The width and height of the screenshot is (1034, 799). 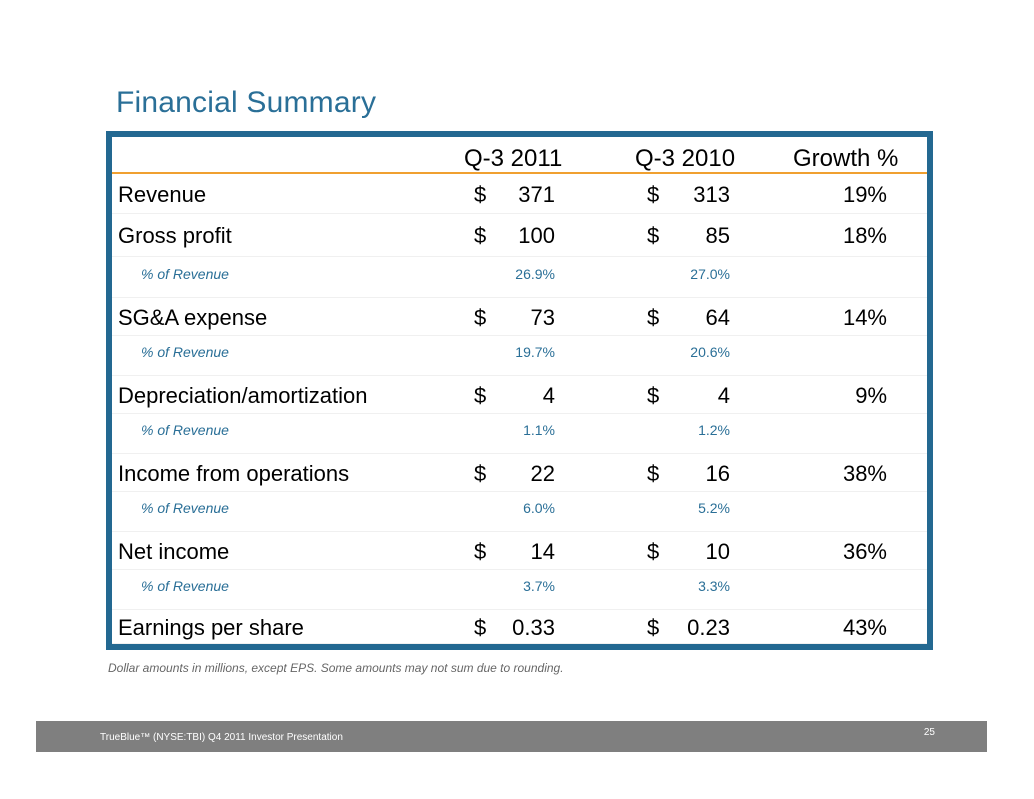 I want to click on q3-2011-value: 14, so click(x=542, y=551).